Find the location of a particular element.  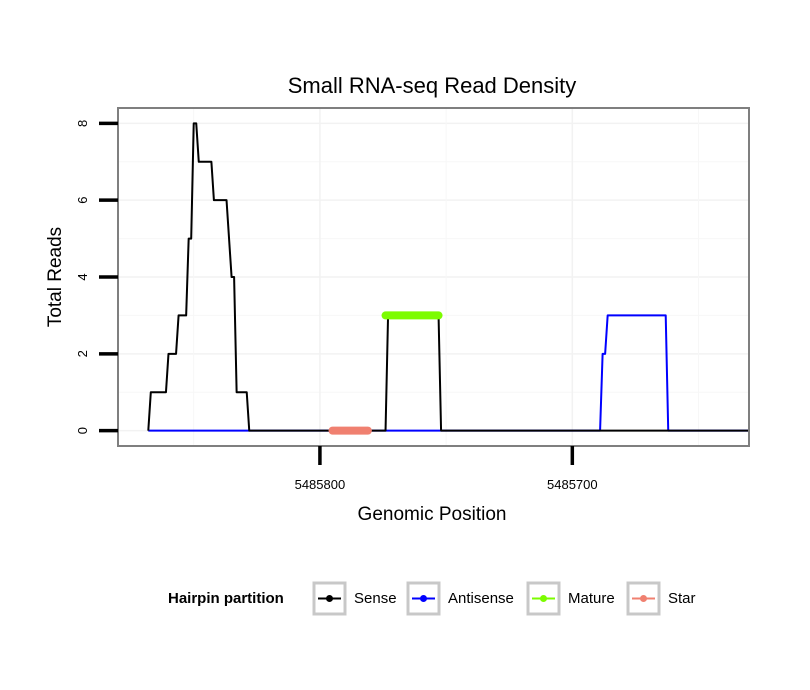

y-tick-label: 2 is located at coordinates (82, 353).